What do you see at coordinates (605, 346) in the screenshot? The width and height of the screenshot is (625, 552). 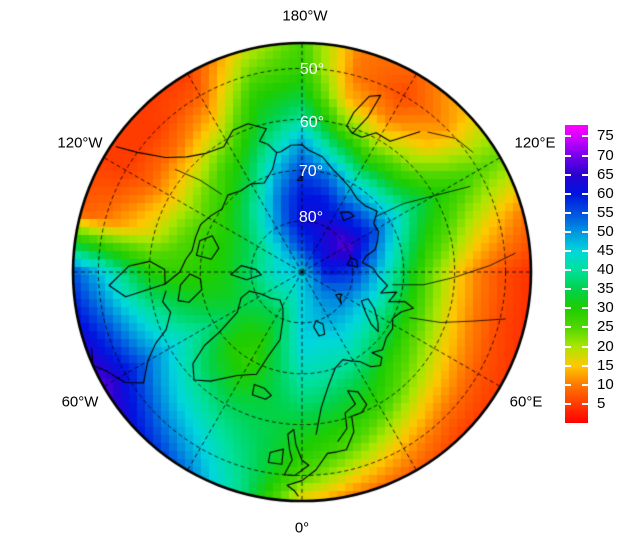 I see `colorbar-tick-label: 20` at bounding box center [605, 346].